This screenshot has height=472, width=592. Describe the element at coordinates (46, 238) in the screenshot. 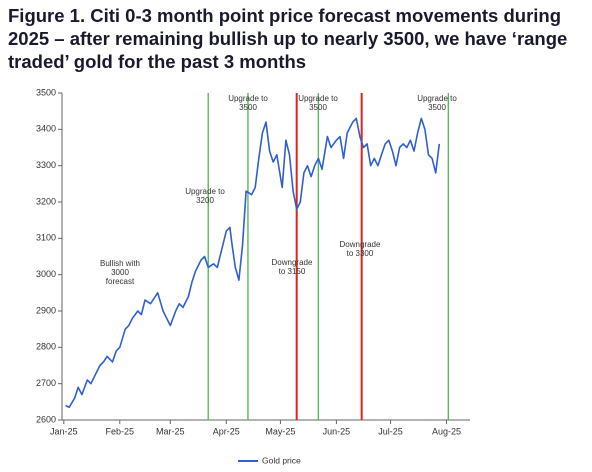

I see `y-tick-label: 3100` at that location.